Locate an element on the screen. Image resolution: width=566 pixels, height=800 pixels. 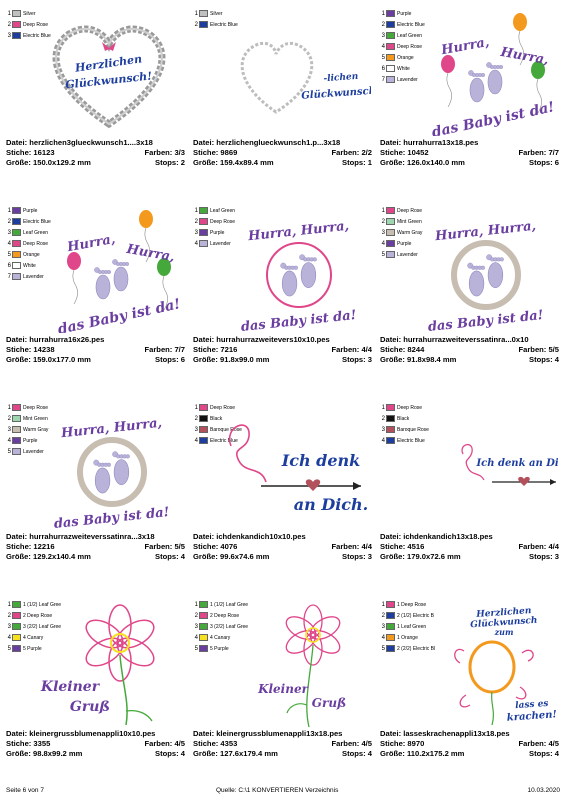
color-row: 5 2 (2/2) Electric Bl is located at coordinates (420, 648).